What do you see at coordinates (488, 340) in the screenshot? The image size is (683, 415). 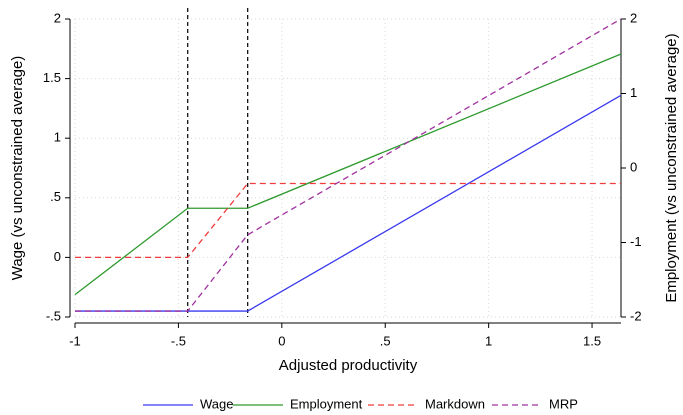 I see `x-tick-label: 1` at bounding box center [488, 340].